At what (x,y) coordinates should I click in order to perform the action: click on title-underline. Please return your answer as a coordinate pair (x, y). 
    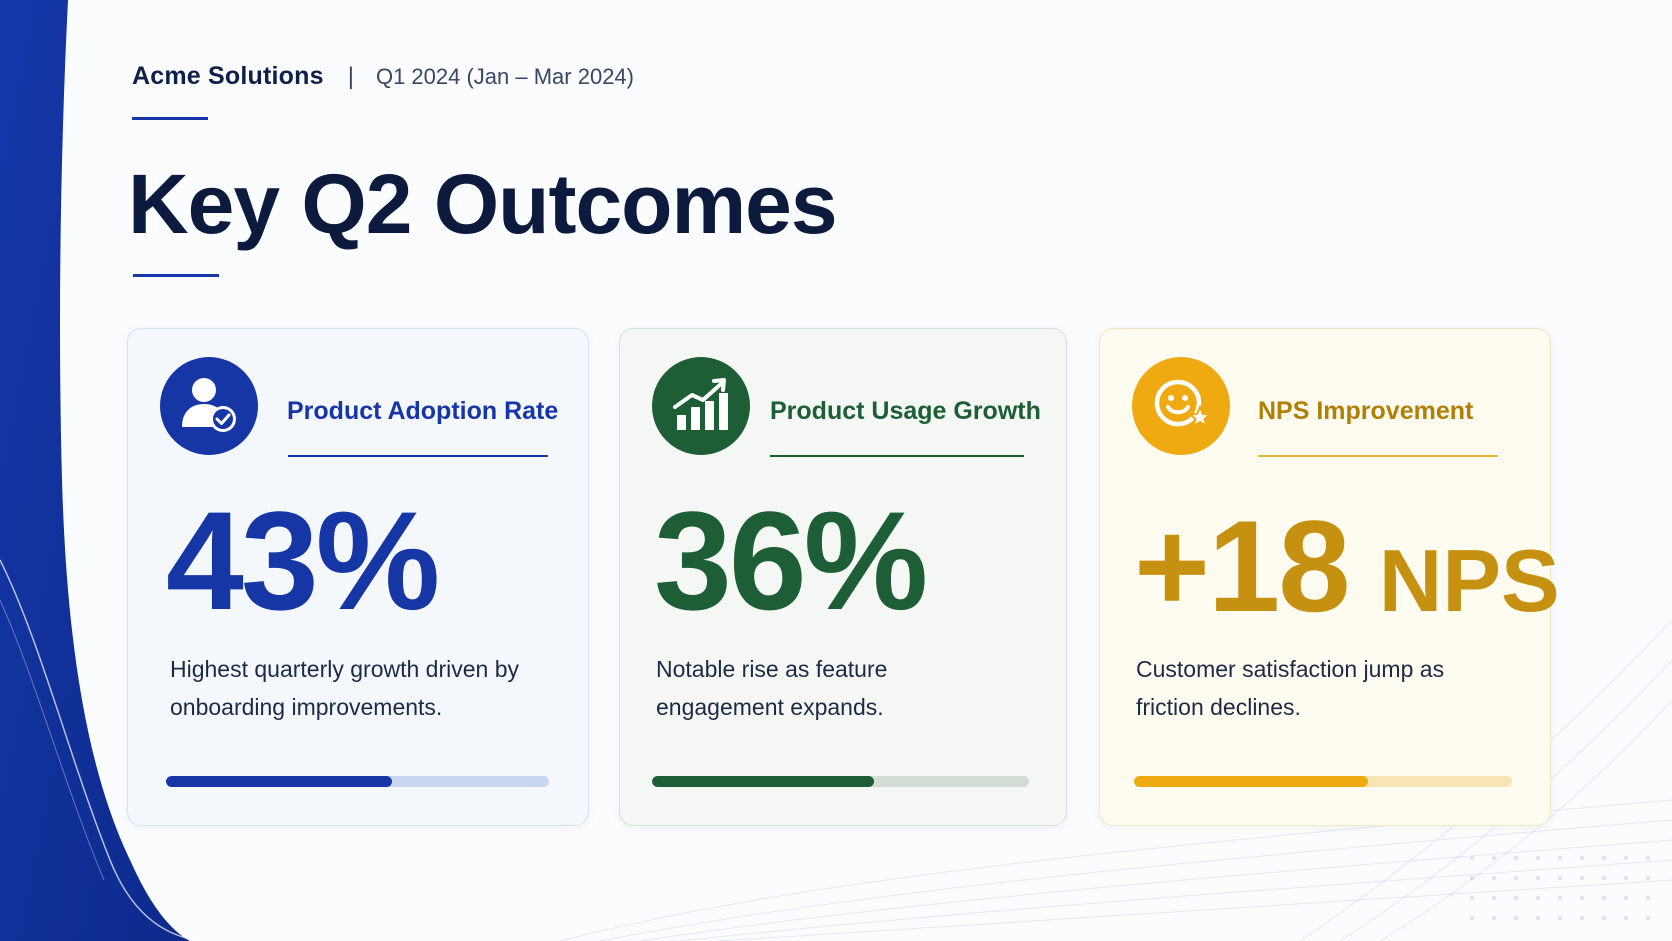
    Looking at the image, I should click on (176, 275).